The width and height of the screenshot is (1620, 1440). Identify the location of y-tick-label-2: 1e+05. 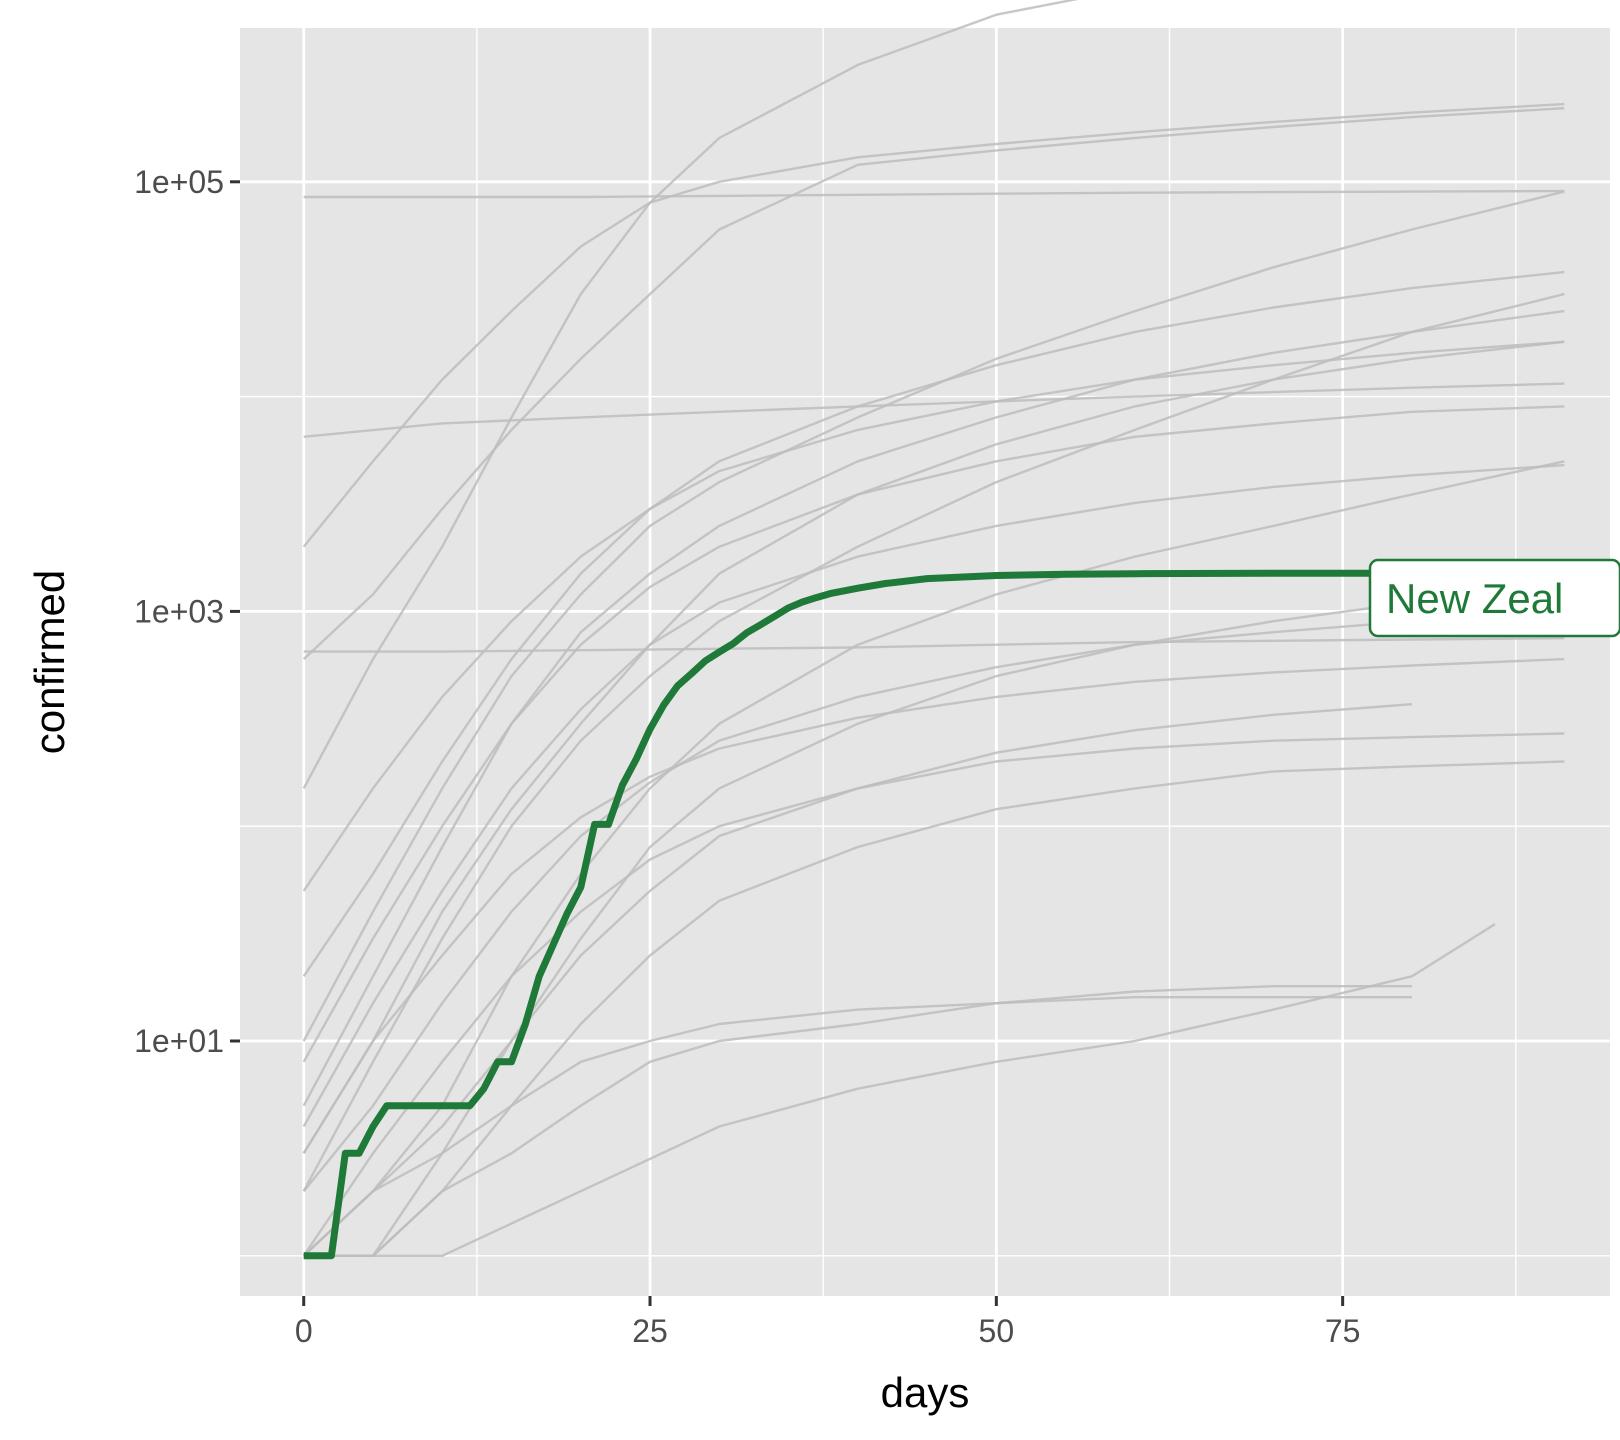
(179, 182).